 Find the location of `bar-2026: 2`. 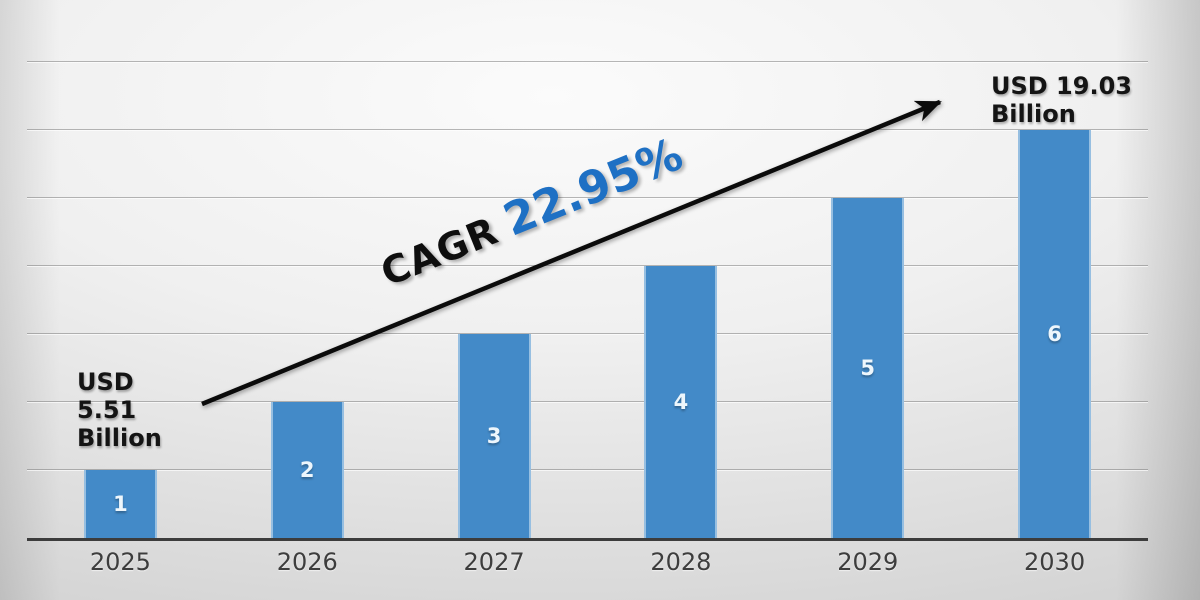

bar-2026: 2 is located at coordinates (307, 470).